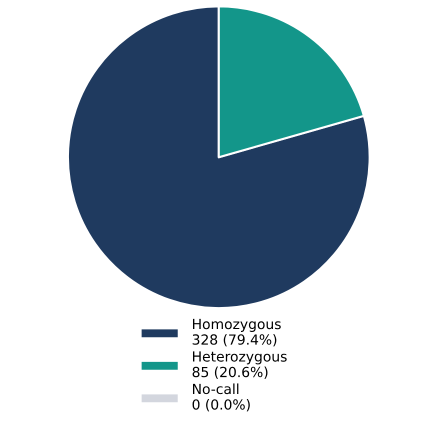 This screenshot has width=429, height=425. I want to click on text: 0 (0.0%), so click(221, 405).